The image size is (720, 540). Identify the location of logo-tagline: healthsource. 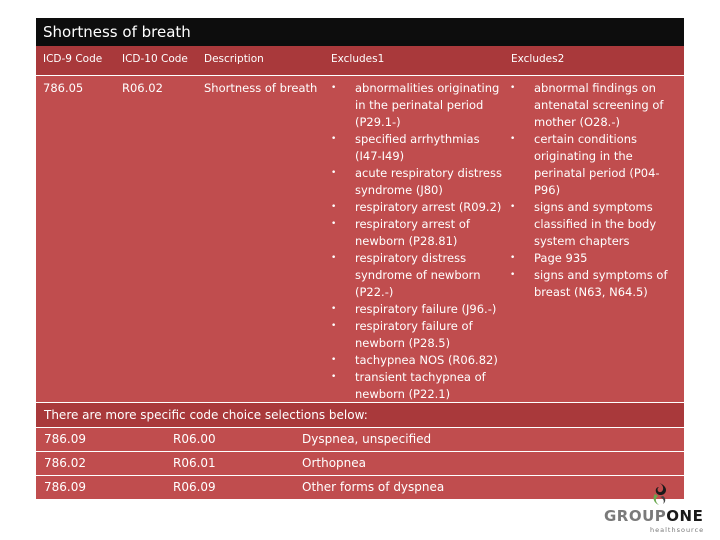
(677, 530).